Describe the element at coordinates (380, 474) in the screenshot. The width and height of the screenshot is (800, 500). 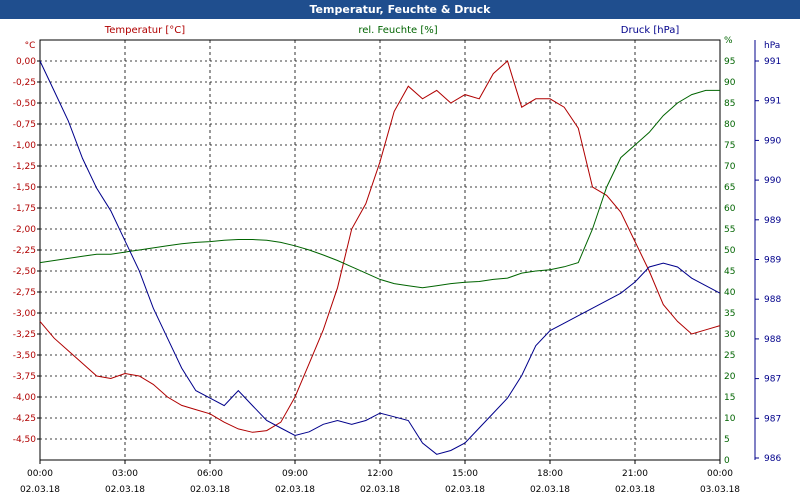
I see `x-tick-time: 12:00` at that location.